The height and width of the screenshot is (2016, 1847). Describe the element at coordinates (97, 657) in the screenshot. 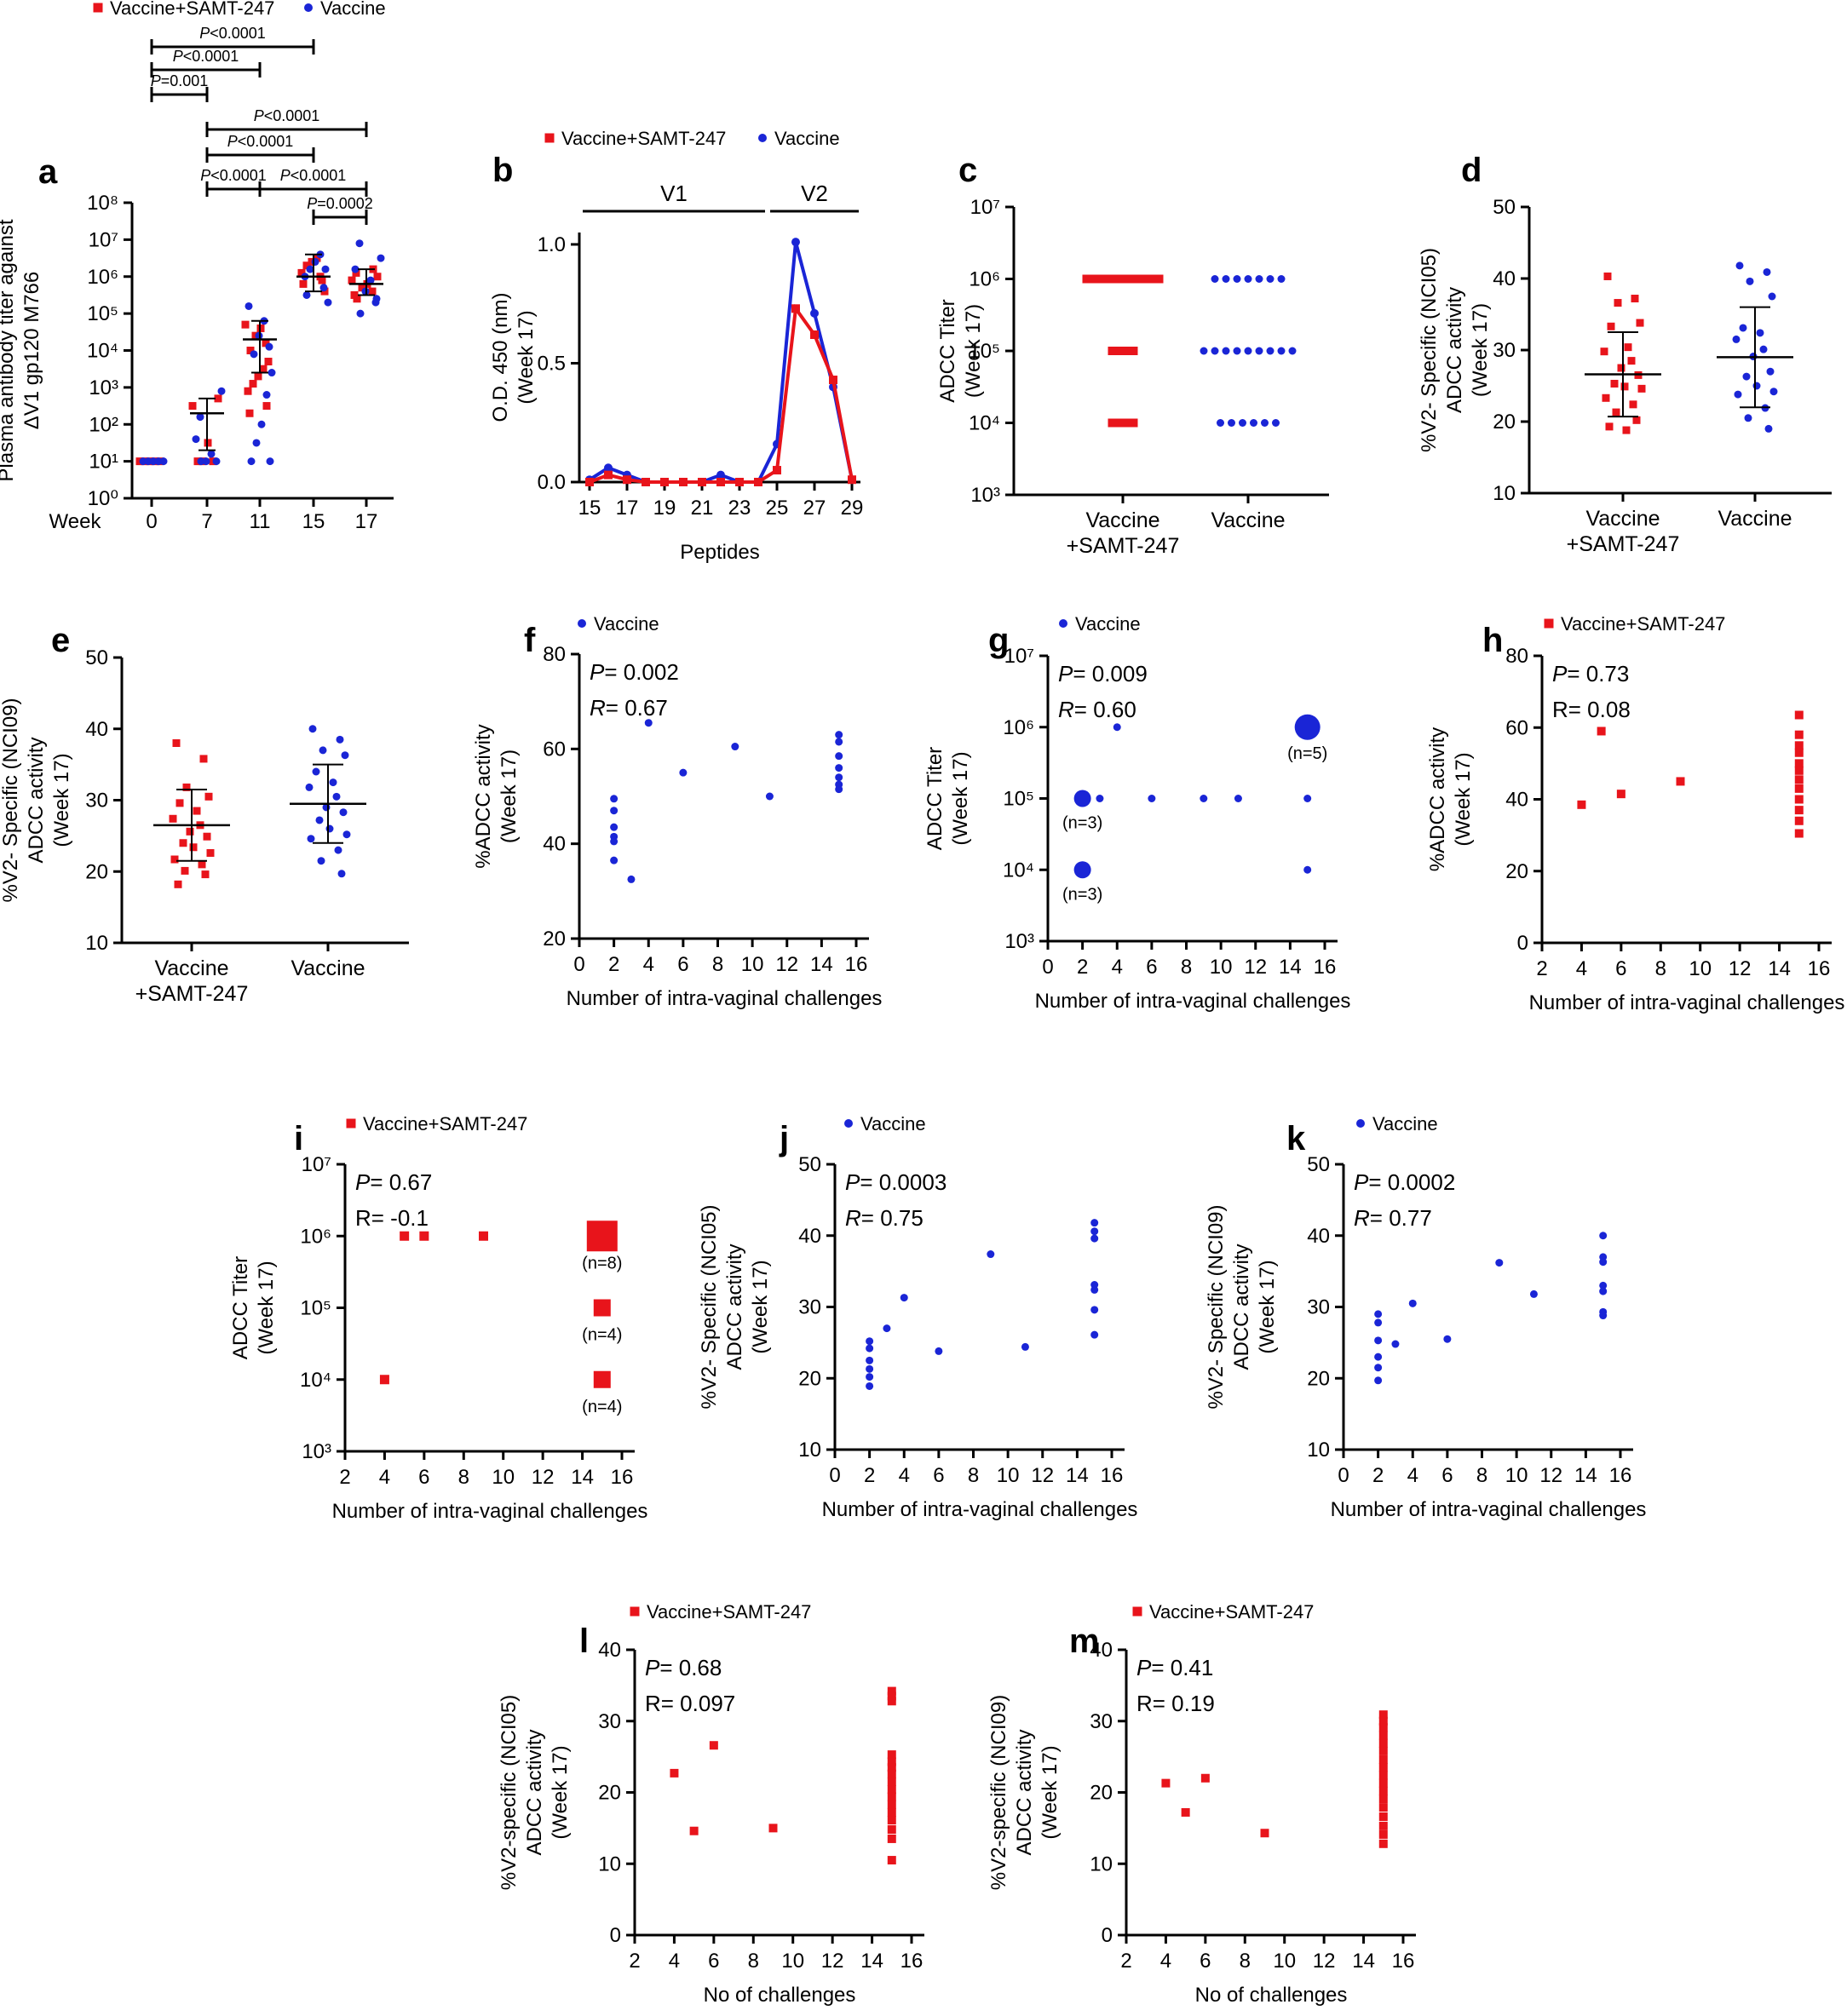

I see `y-tick-label-e: 50` at that location.